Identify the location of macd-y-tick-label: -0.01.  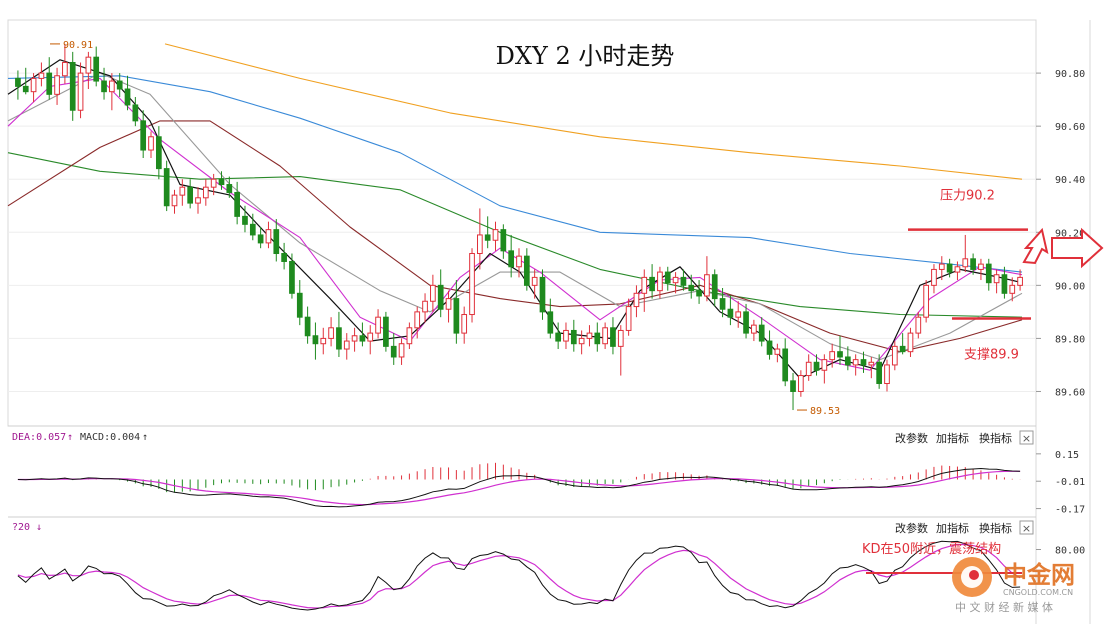
(1070, 482).